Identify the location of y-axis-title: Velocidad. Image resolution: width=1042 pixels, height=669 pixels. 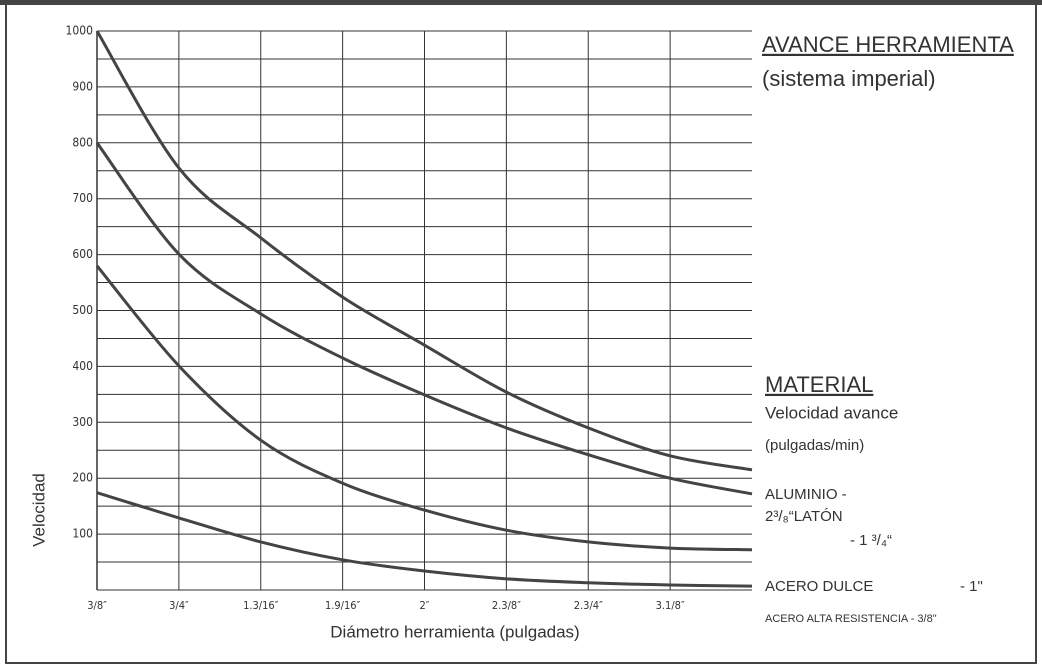
(38, 510).